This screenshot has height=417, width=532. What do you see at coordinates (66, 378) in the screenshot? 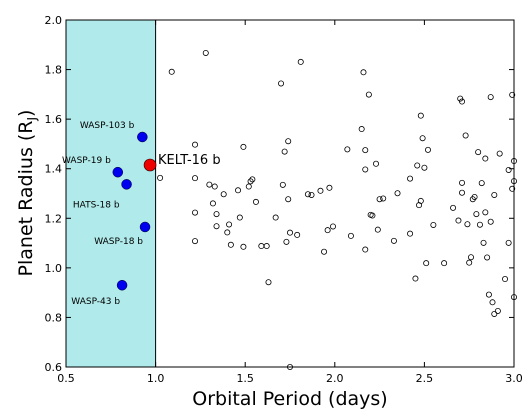
I see `x-tick-label: 0.5` at bounding box center [66, 378].